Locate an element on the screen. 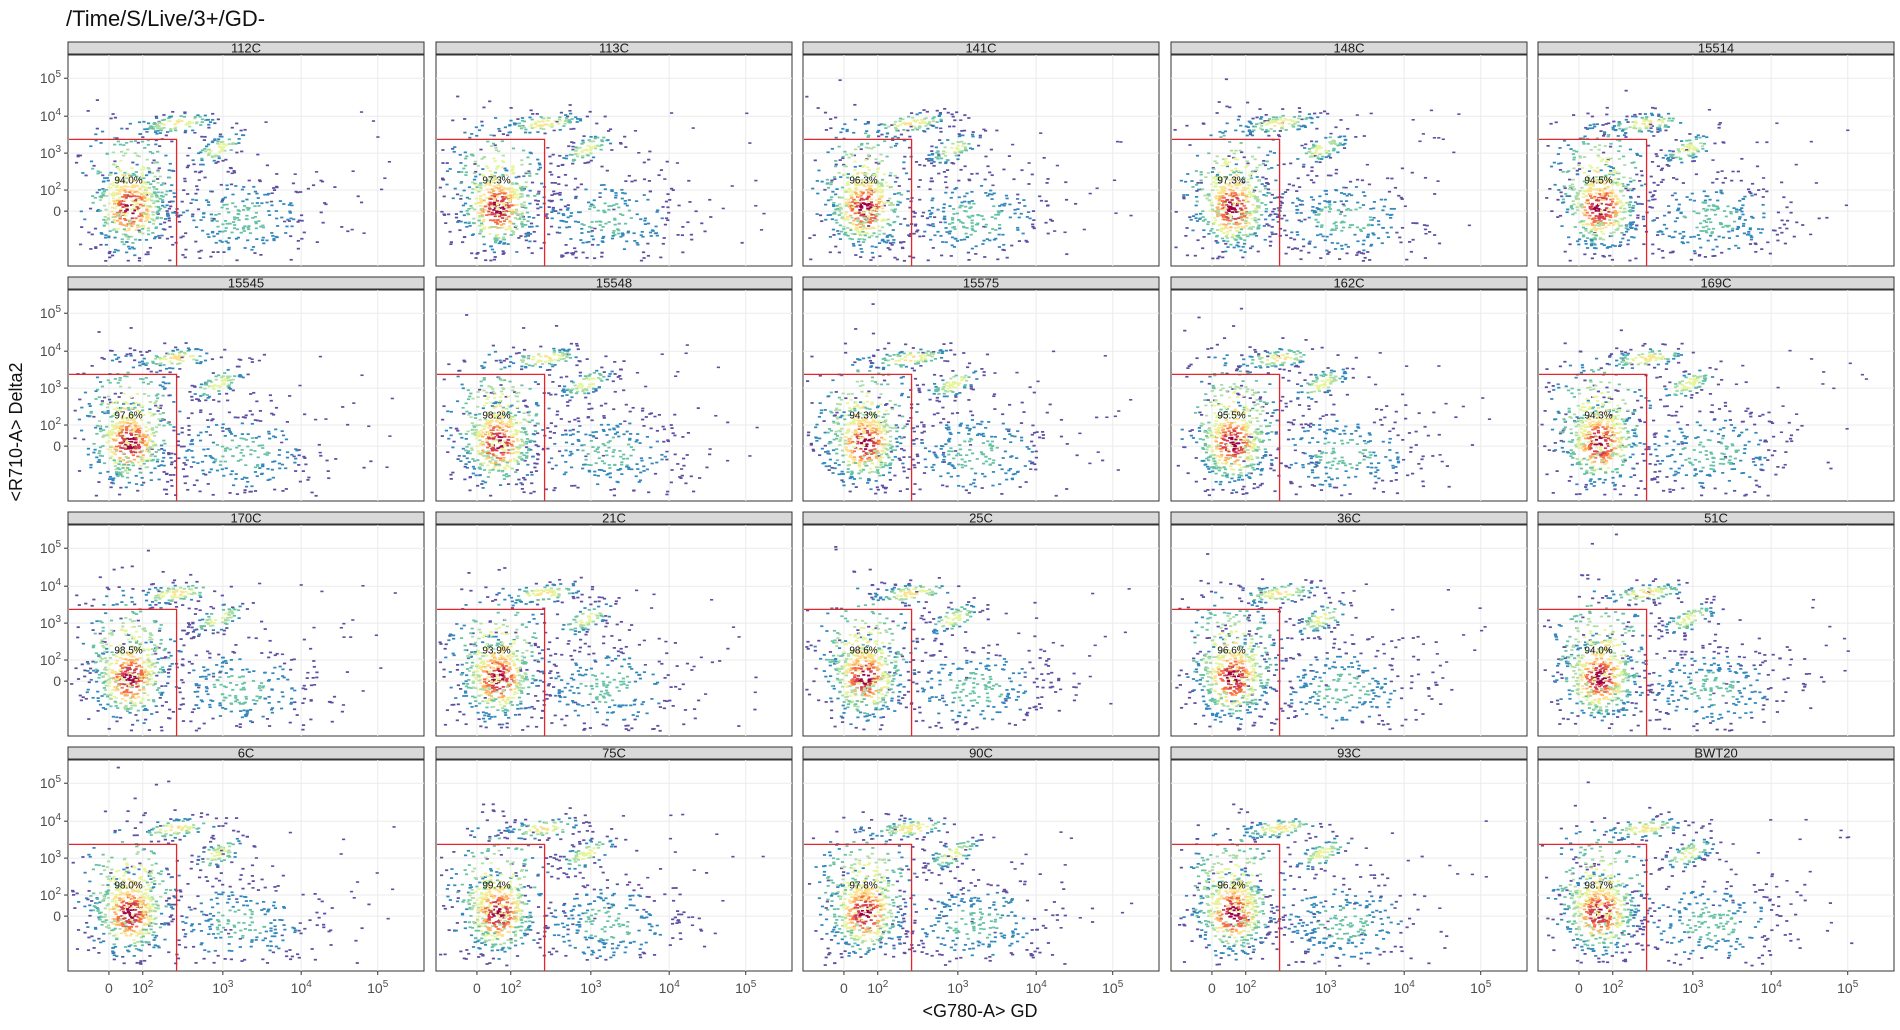  facet-label: 148C is located at coordinates (1348, 48).